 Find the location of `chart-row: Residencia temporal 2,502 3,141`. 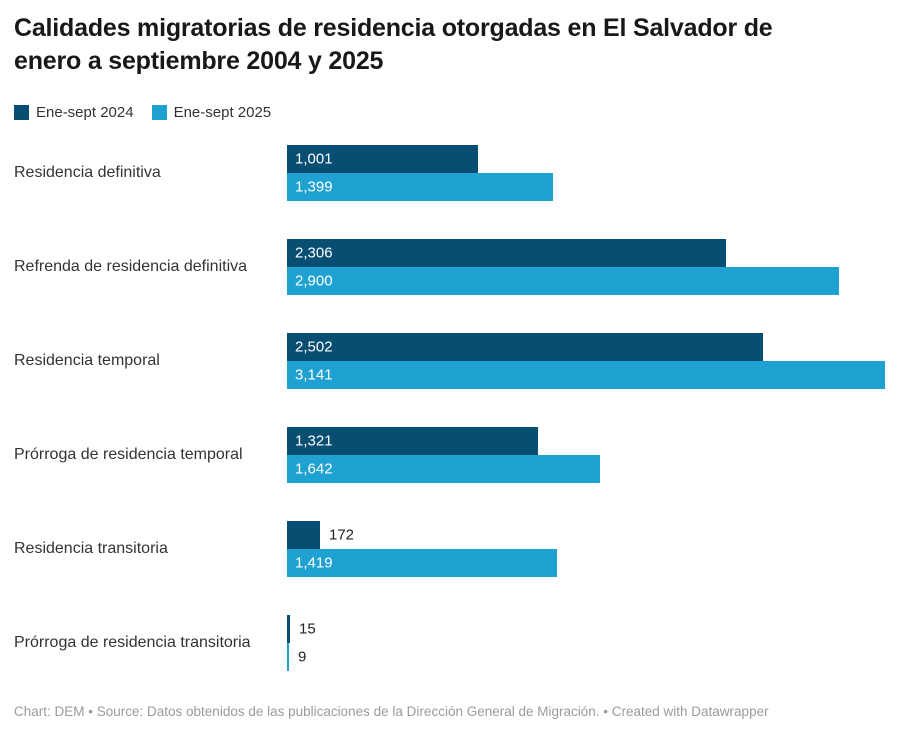

chart-row: Residencia temporal 2,502 3,141 is located at coordinates (450, 361).